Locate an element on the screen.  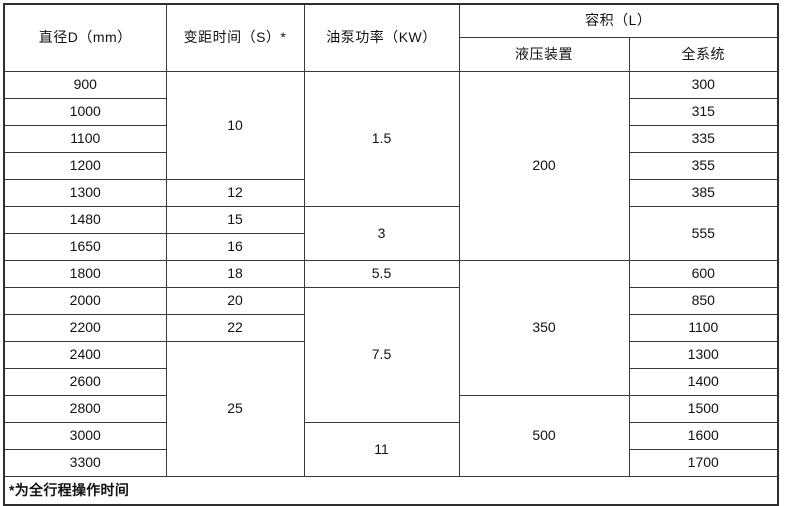
table-row: 2200 22 1100 is located at coordinates (391, 328).